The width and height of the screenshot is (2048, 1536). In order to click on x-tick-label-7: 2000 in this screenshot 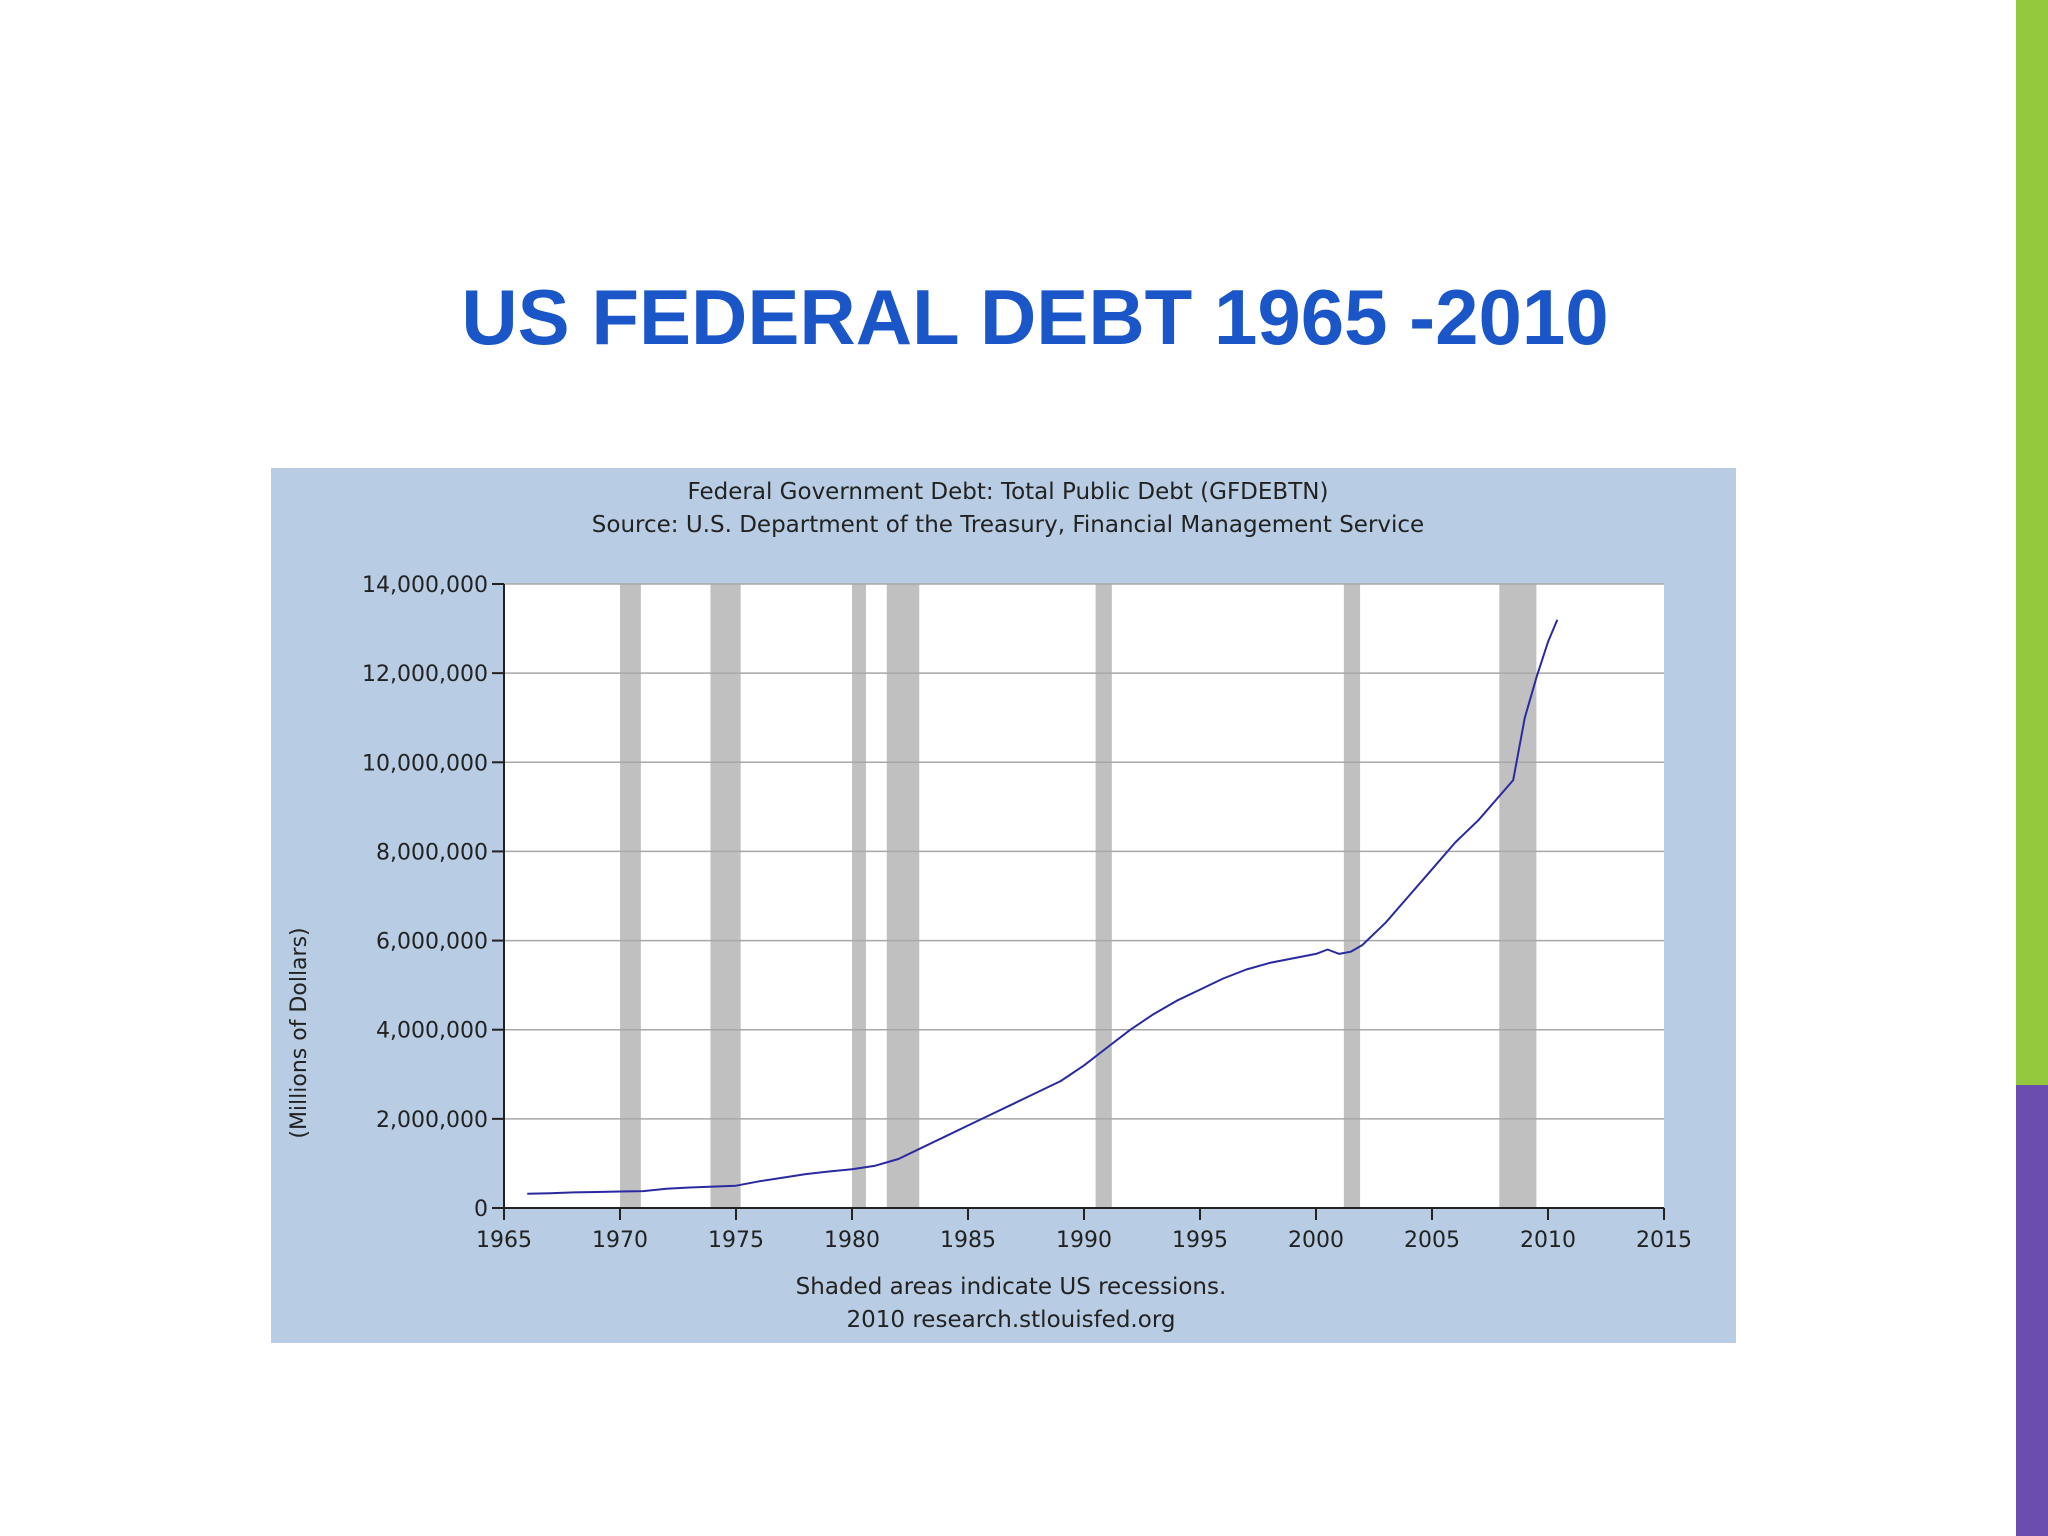, I will do `click(1316, 1240)`.